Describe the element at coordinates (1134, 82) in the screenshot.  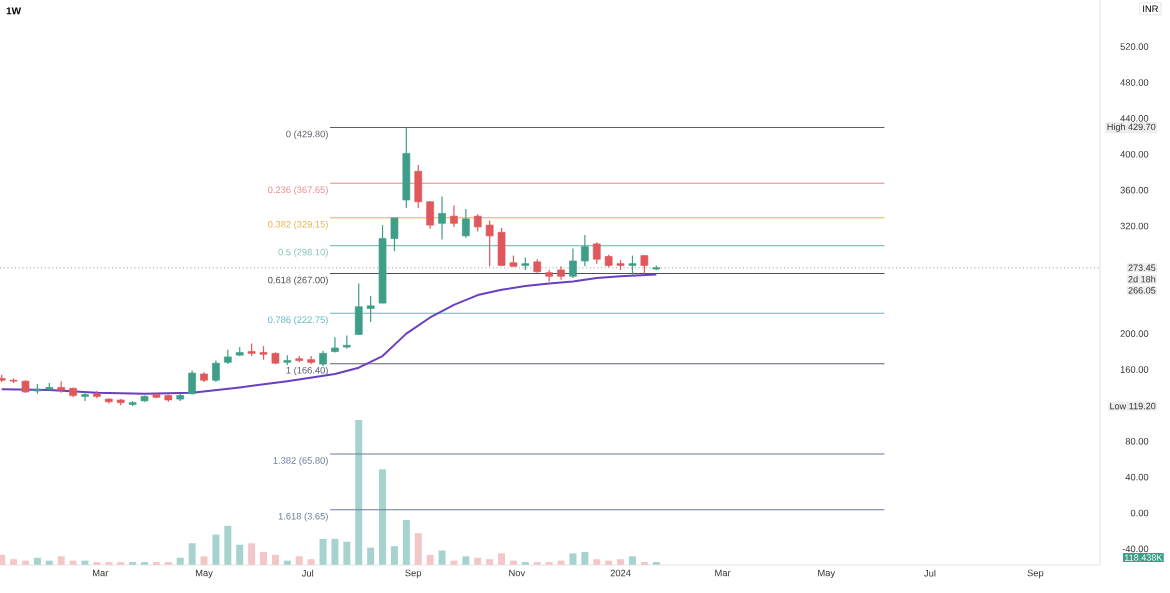
I see `y-tick-label: 480.00` at that location.